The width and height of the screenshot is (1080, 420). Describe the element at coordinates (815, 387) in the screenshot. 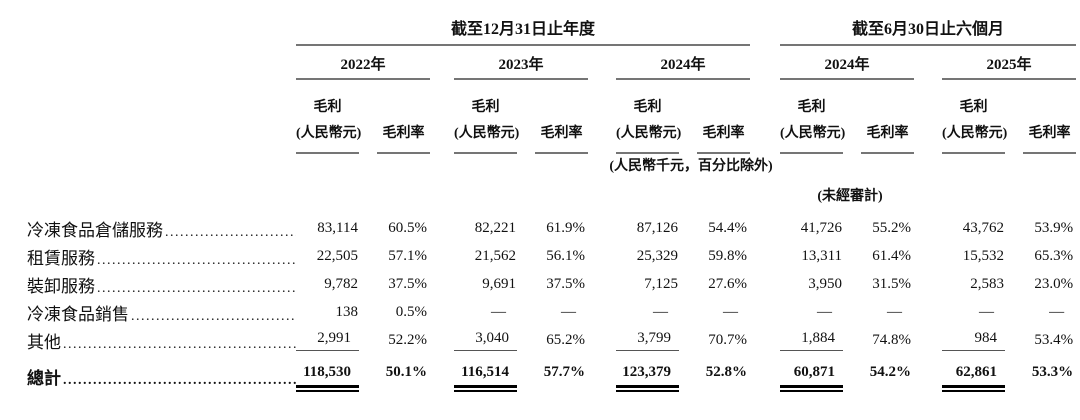

I see `total-amount-cell: 60,871` at that location.